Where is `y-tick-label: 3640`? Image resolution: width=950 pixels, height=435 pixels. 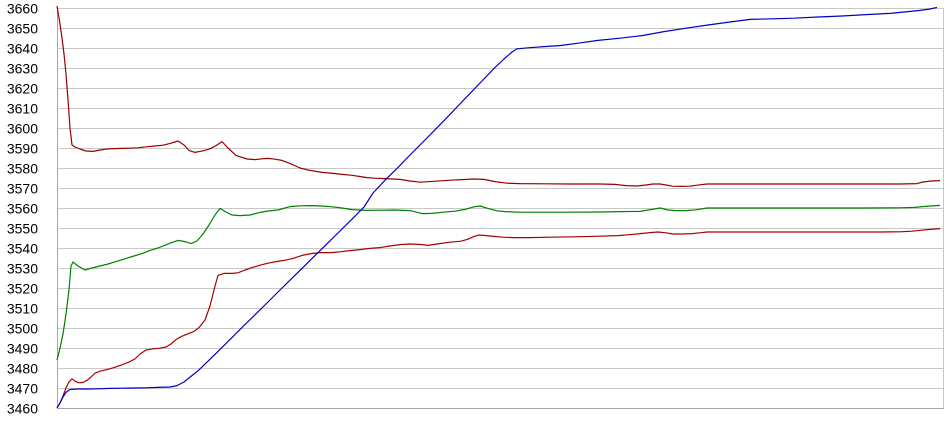 y-tick-label: 3640 is located at coordinates (22, 48).